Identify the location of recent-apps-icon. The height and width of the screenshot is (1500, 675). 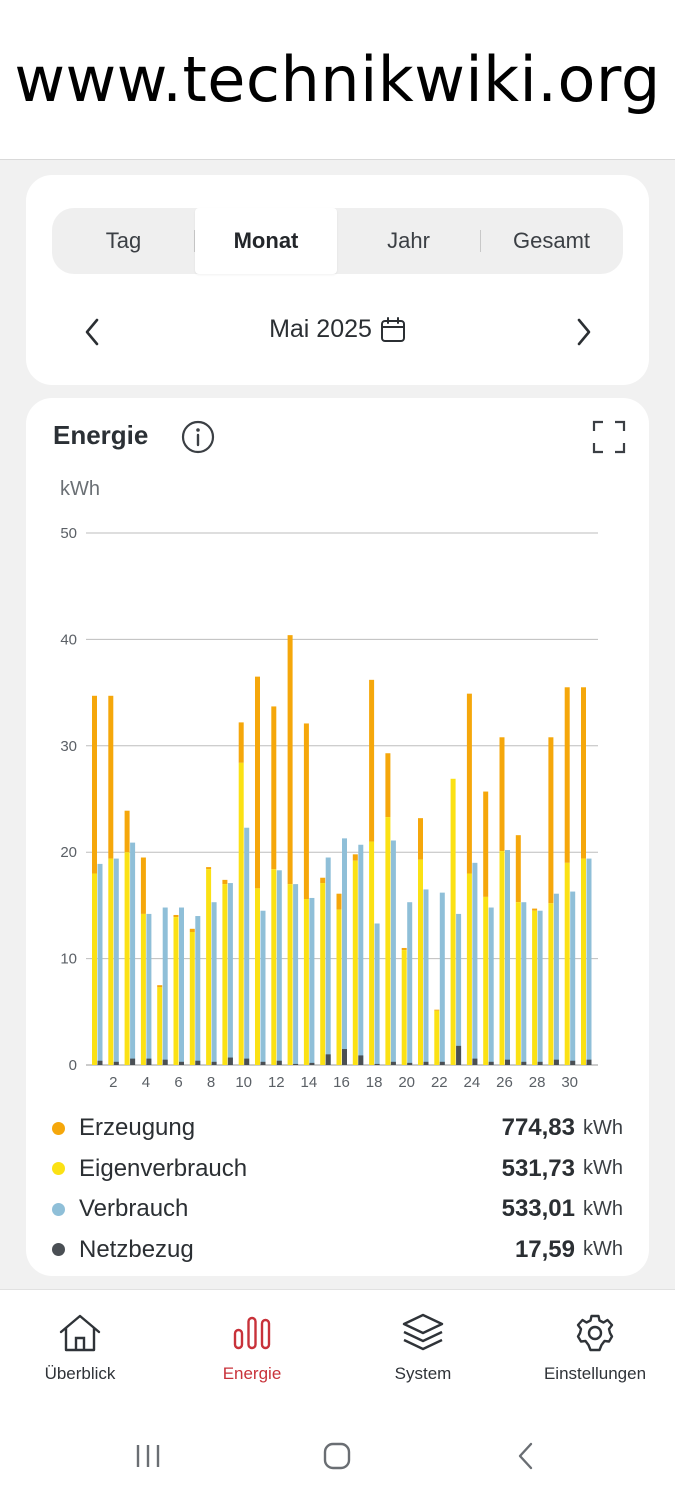
(148, 1456).